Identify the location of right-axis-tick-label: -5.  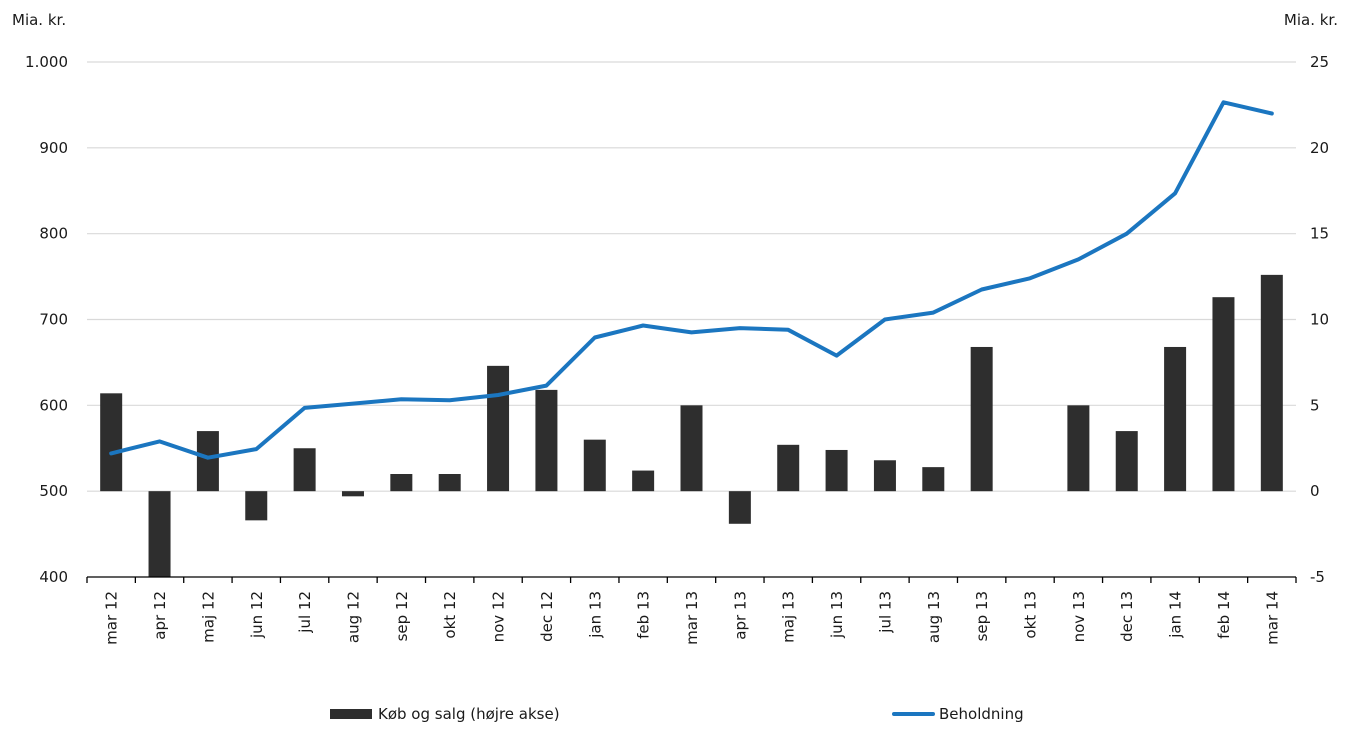
(1317, 577).